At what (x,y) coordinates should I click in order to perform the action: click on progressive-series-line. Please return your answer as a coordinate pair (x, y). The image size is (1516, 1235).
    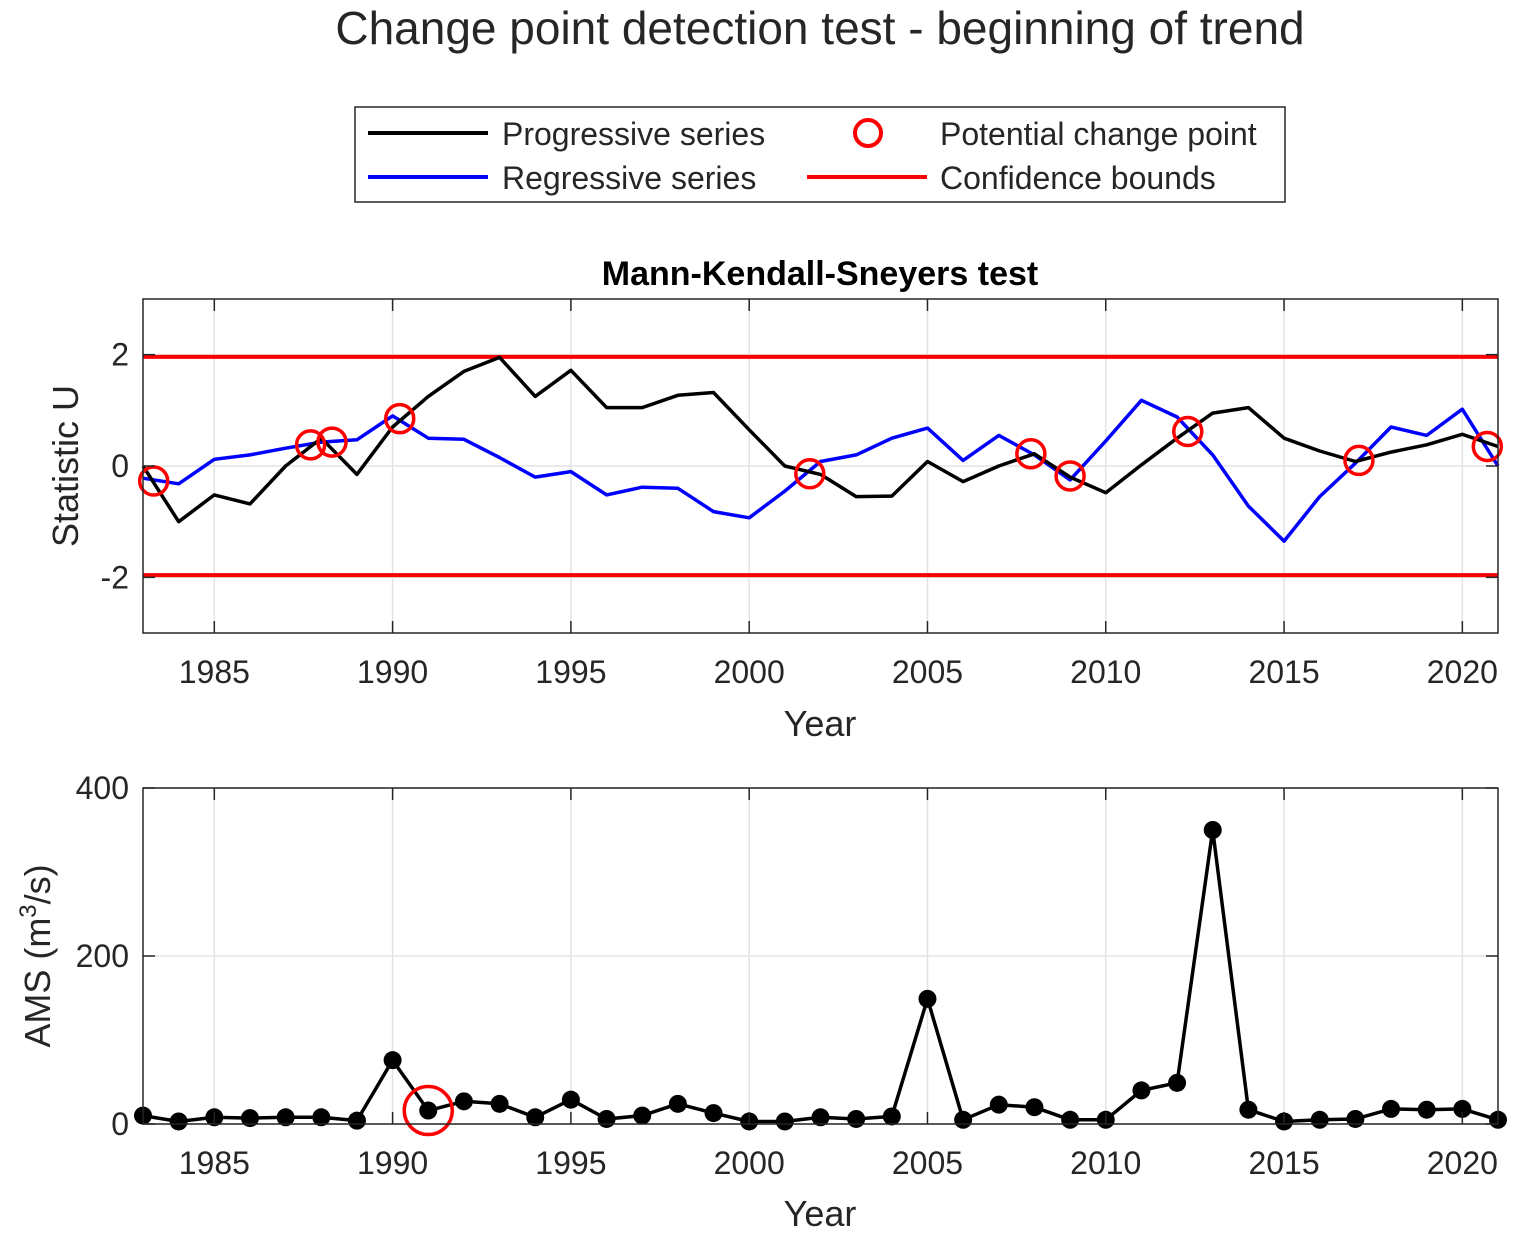
    Looking at the image, I should click on (820, 439).